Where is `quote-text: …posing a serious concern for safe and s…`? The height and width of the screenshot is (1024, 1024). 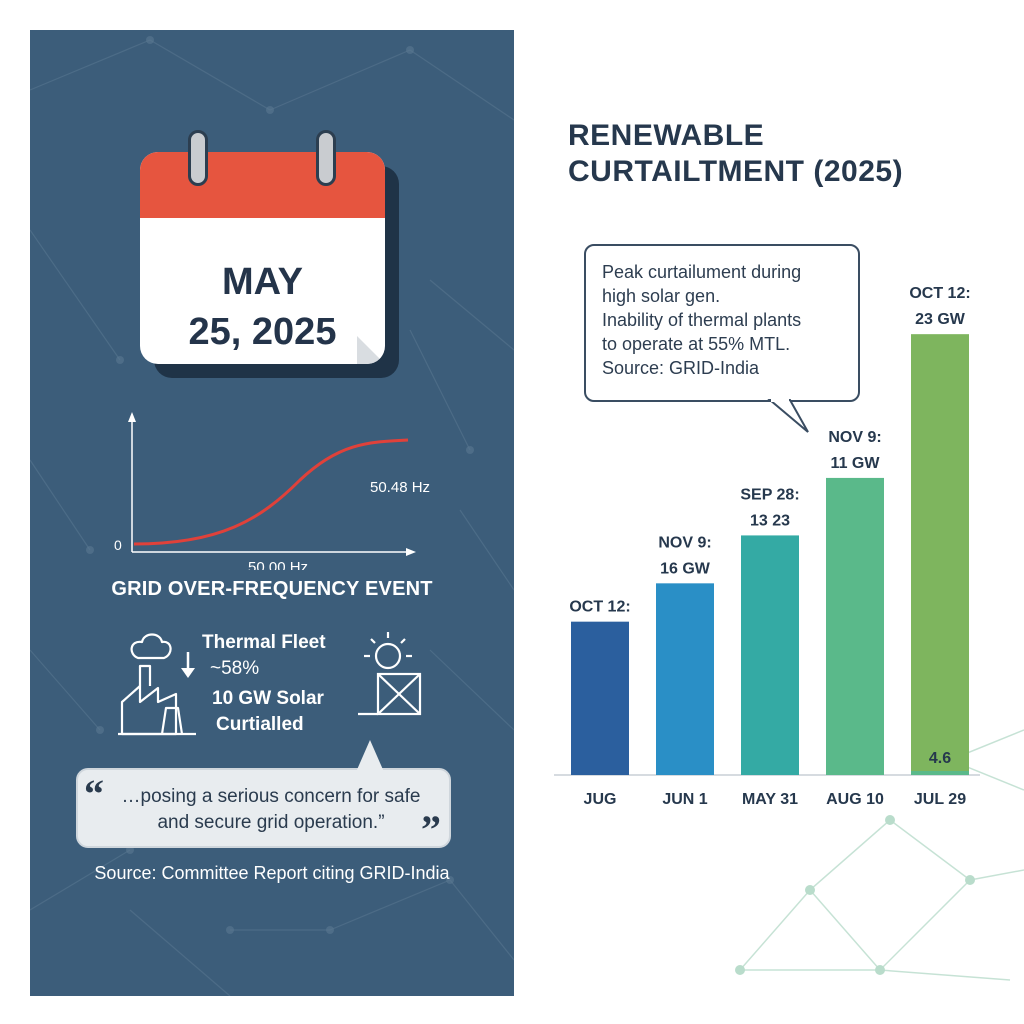 quote-text: …posing a serious concern for safe and s… is located at coordinates (271, 809).